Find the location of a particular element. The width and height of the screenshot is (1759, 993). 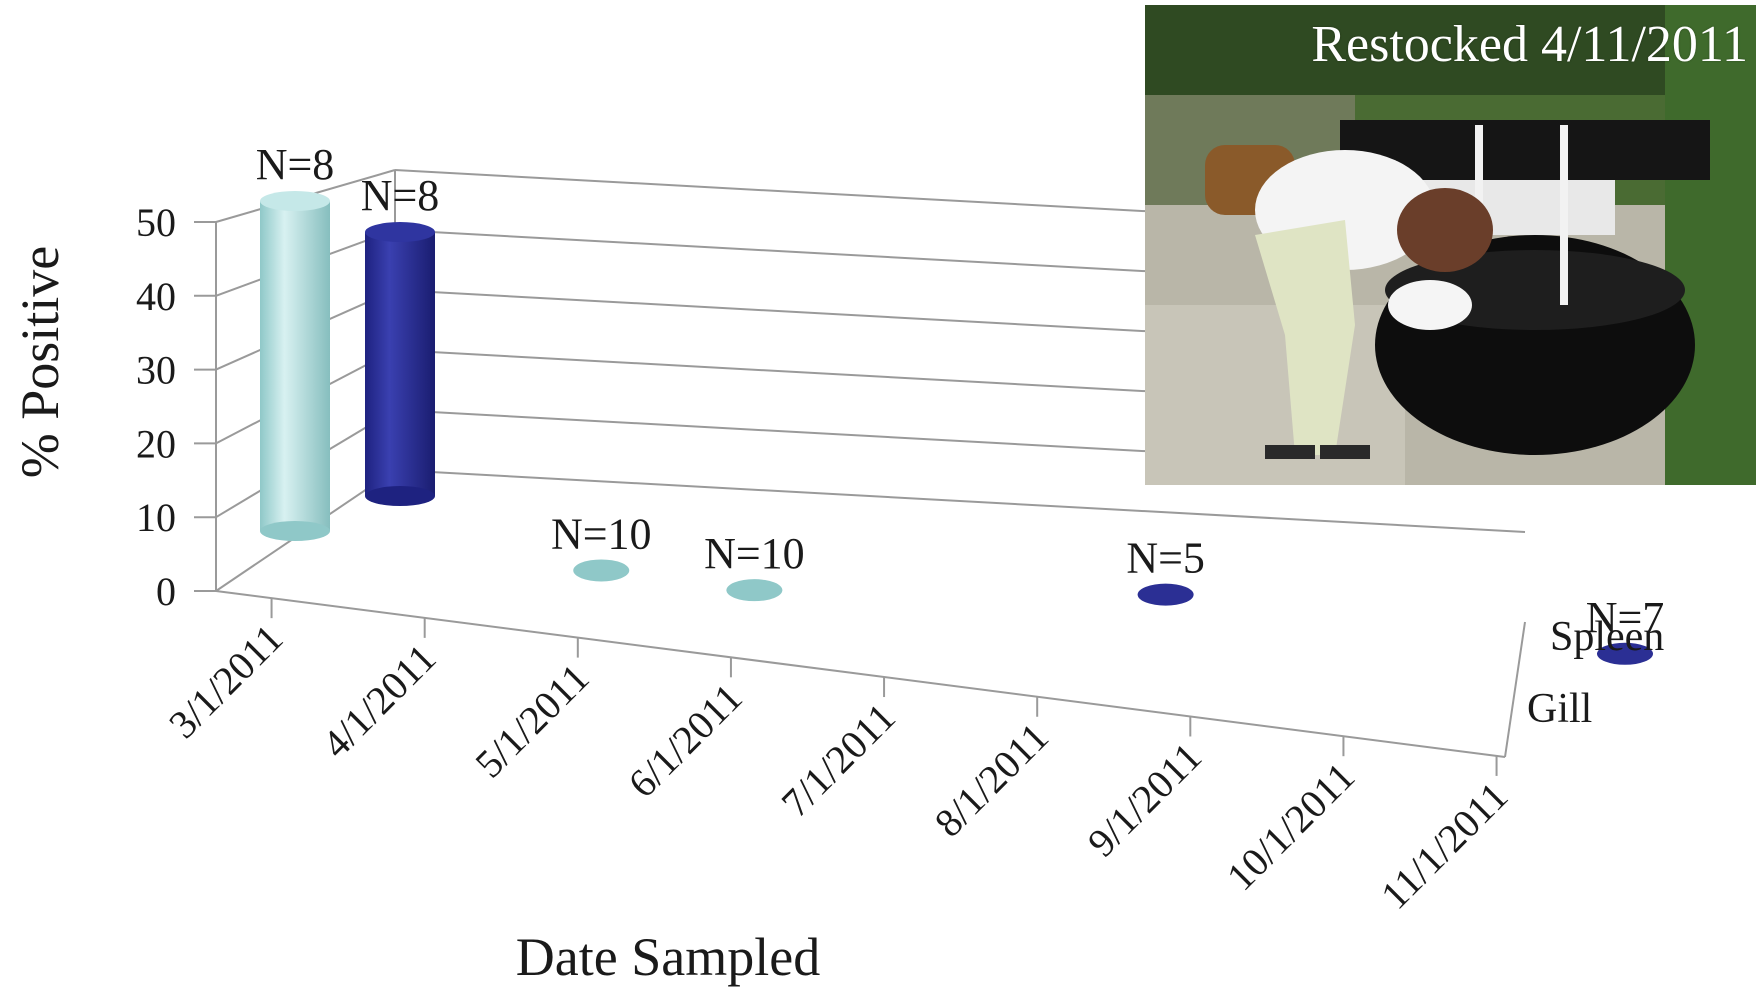

y-tick-label: 30 is located at coordinates (156, 370).